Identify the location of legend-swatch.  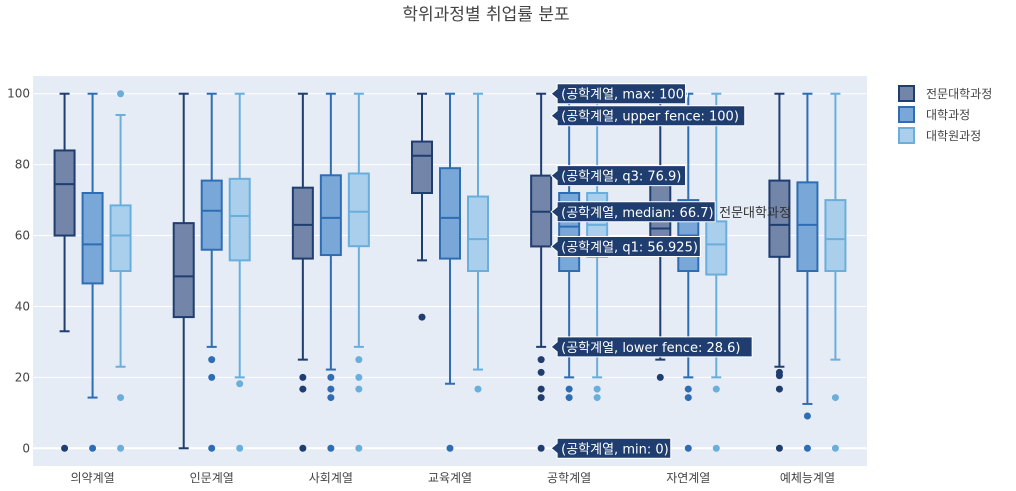
(906, 93).